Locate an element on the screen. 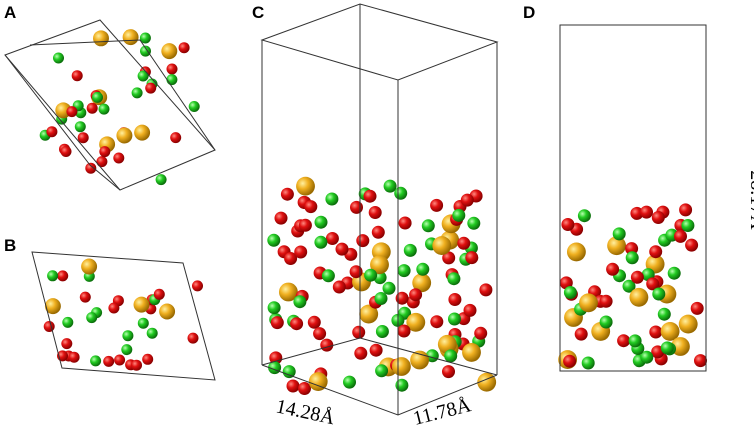  dimension-label: 14.28Å is located at coordinates (305, 412).